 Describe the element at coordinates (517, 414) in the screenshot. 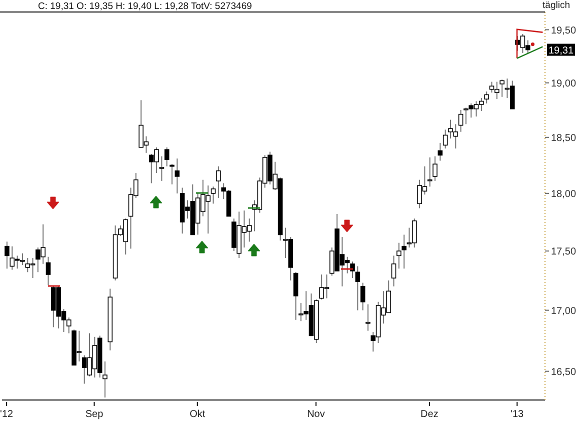

I see `x-tick-label: '13` at that location.